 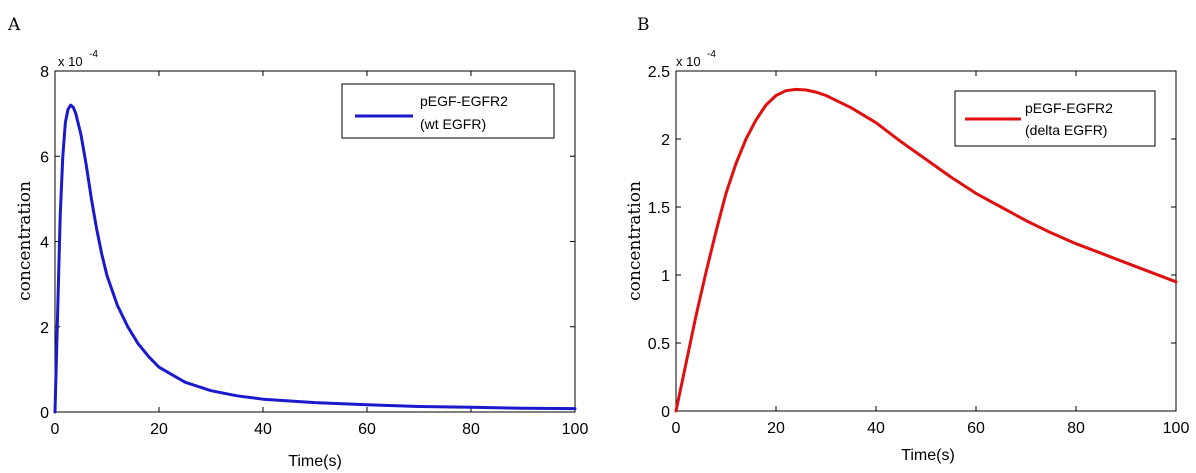 I want to click on panel-b-x-tick-label: 100, so click(x=1176, y=428).